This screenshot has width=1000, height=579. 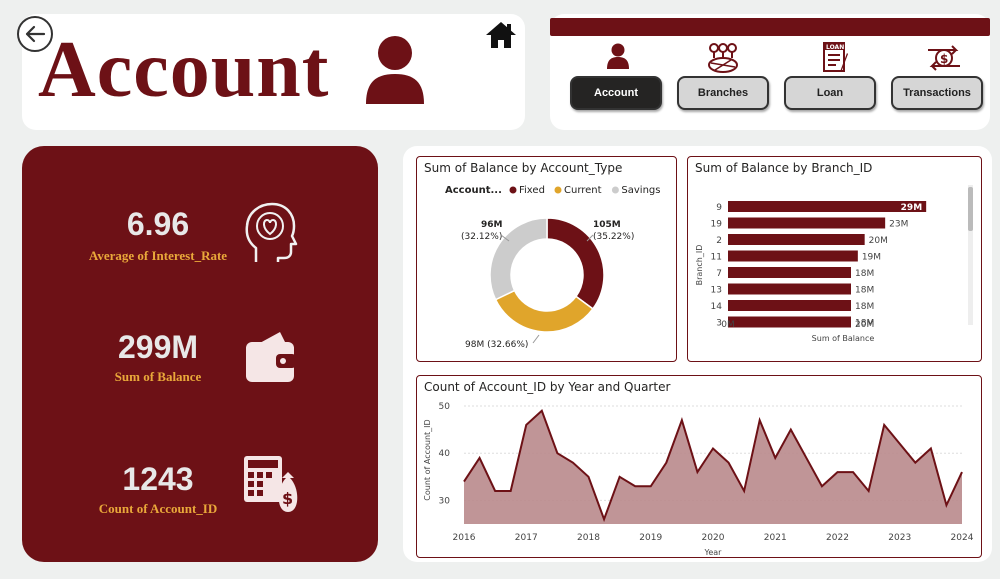 What do you see at coordinates (723, 60) in the screenshot?
I see `branches-icon` at bounding box center [723, 60].